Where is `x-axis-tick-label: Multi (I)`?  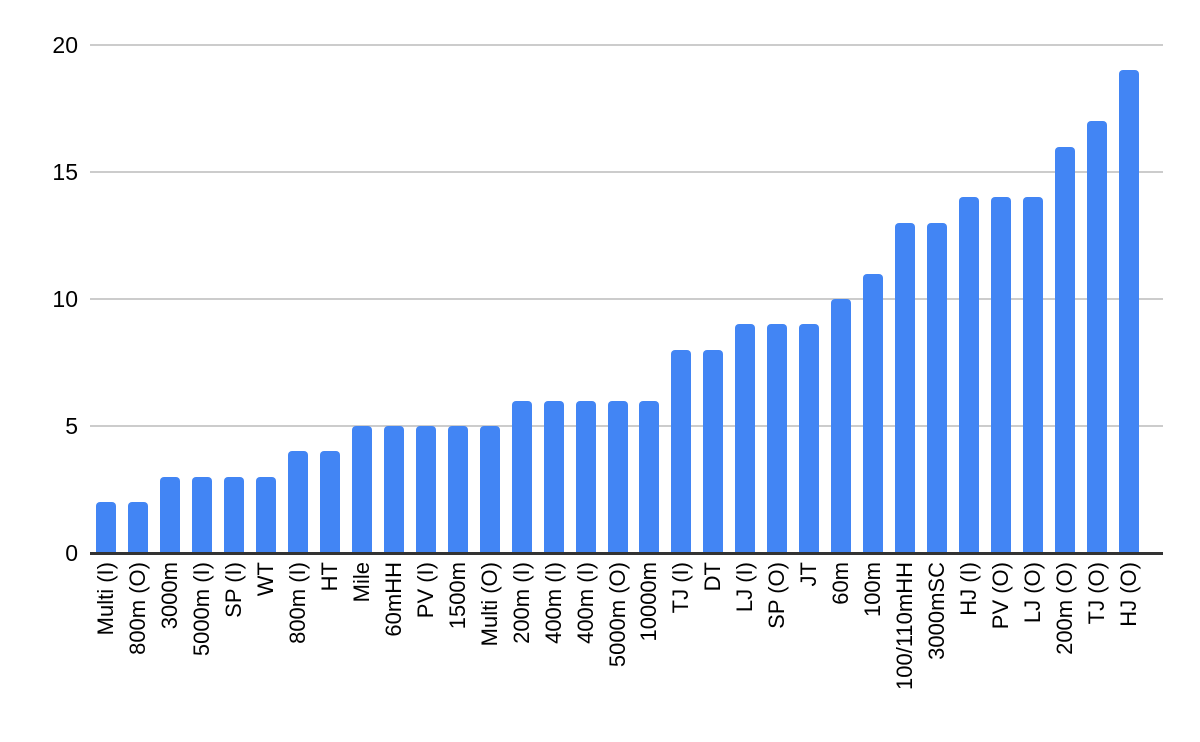
x-axis-tick-label: Multi (I) is located at coordinates (105, 599).